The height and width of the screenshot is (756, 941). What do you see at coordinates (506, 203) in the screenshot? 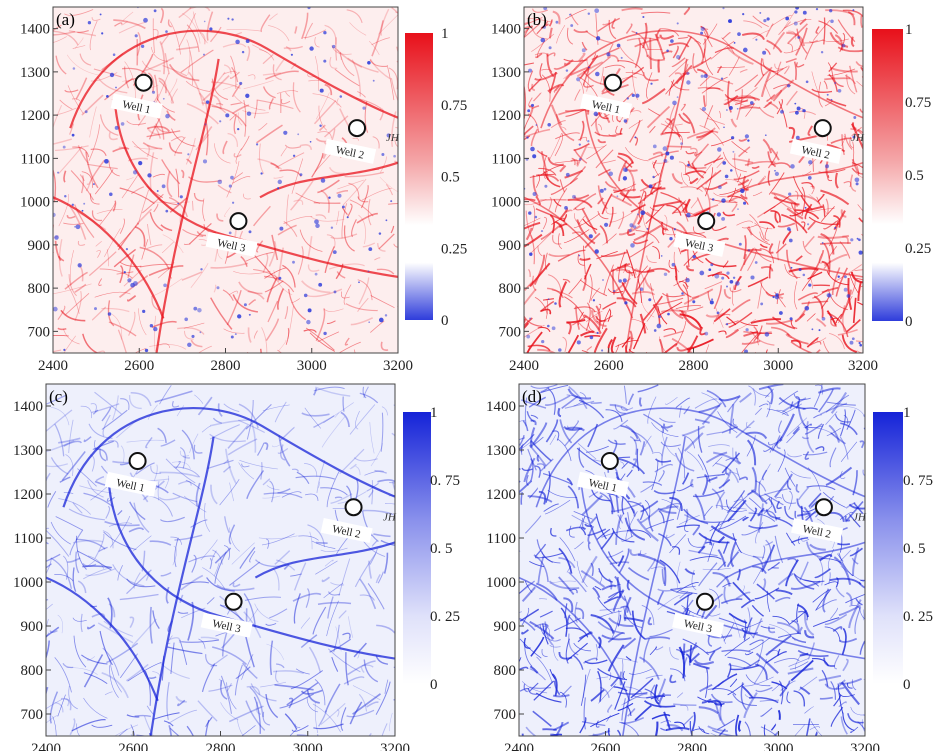
I see `y-tick-label: 1000` at bounding box center [506, 203].